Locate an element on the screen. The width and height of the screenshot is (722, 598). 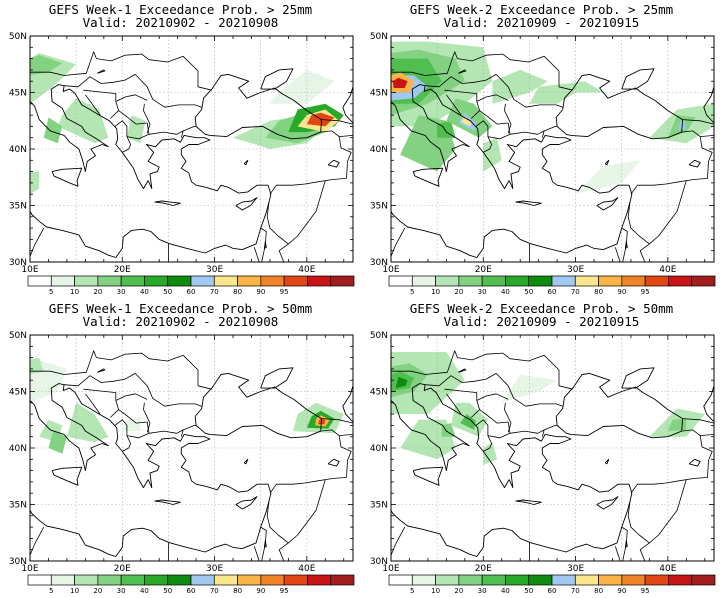
colorbar: 5 10 20 30 40 50 60 70 80 90 95 is located at coordinates (552, 285).